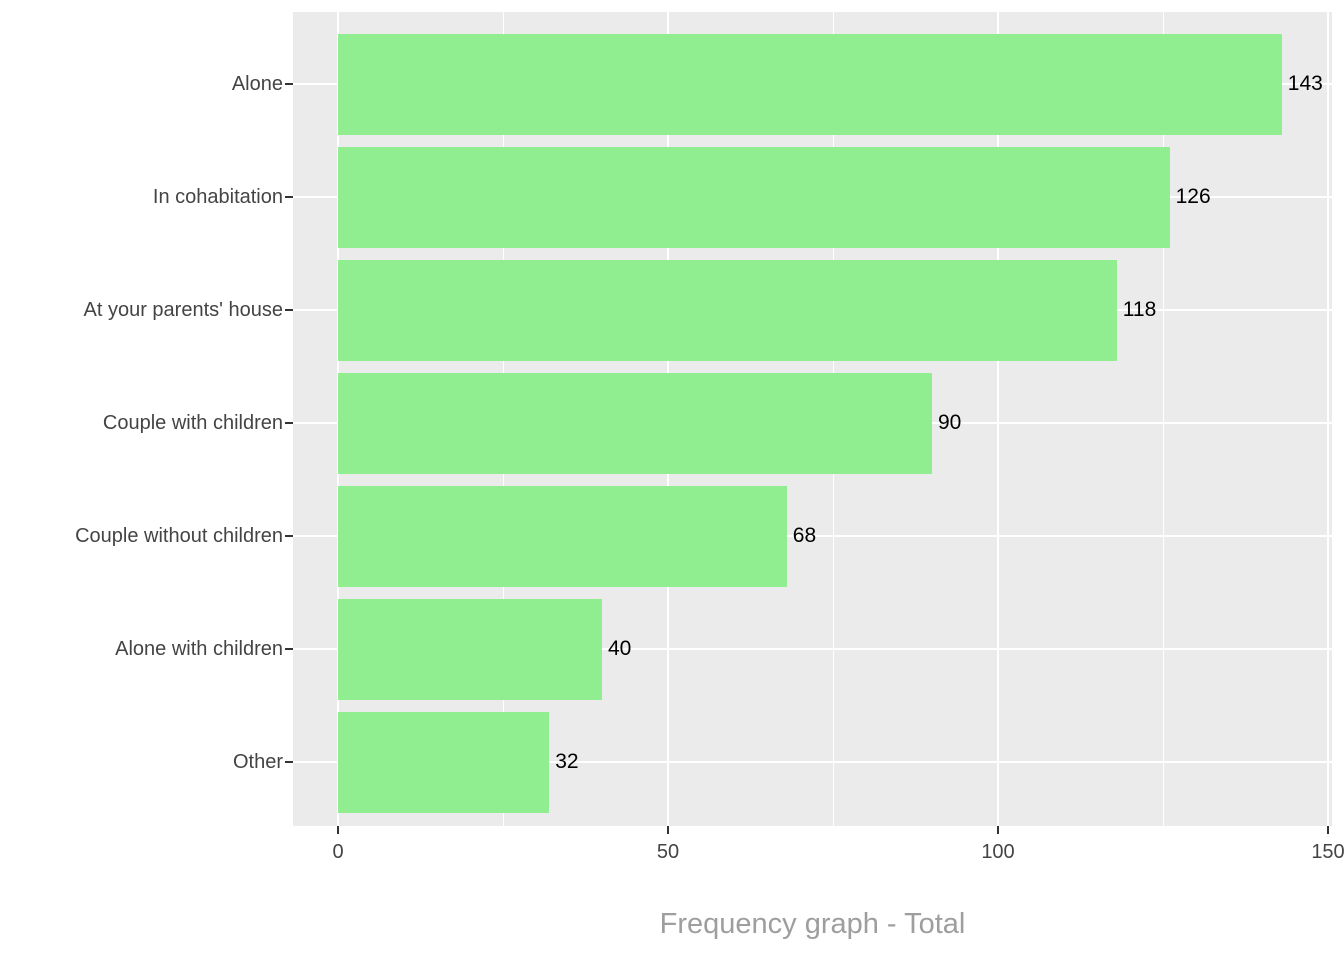 This screenshot has width=1344, height=960. I want to click on bar-value-label: 143, so click(1305, 83).